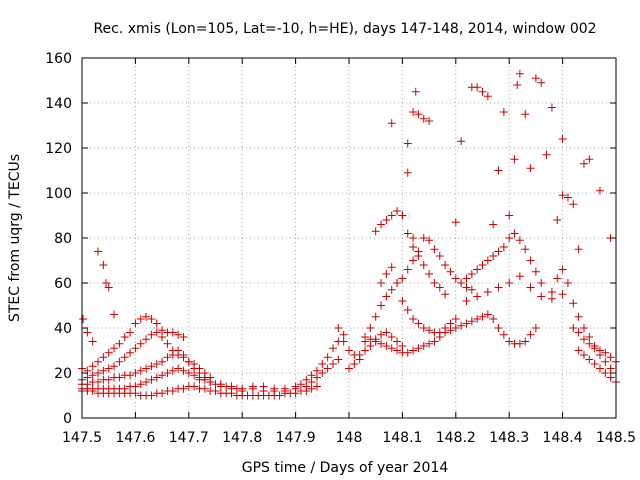 This screenshot has height=480, width=640. I want to click on y-tick-label: 60, so click(63, 284).